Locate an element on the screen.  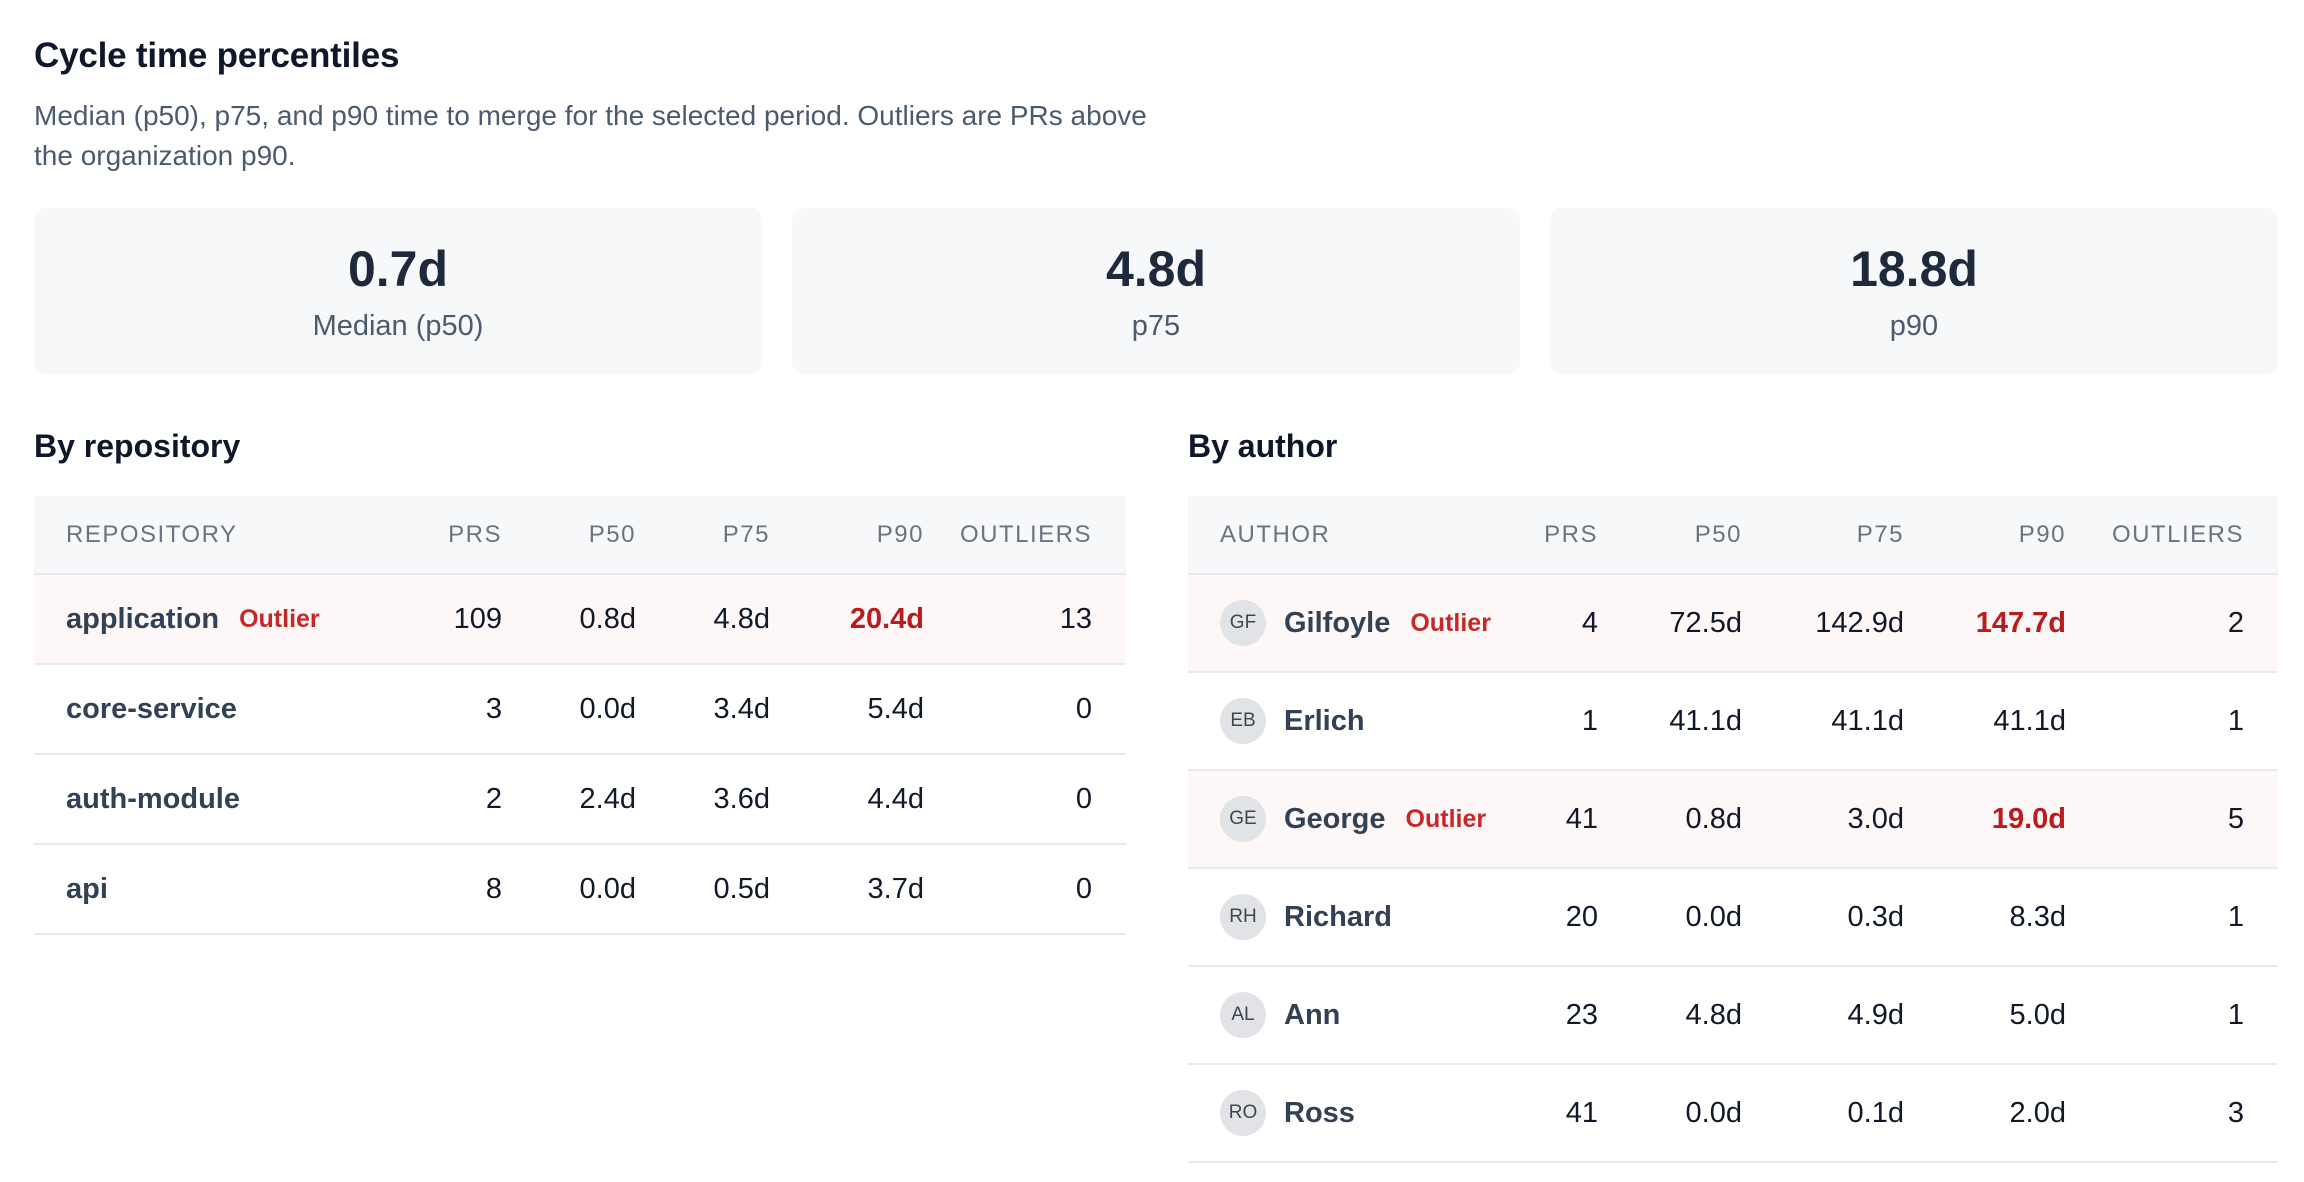
name-cell-content: RH Richard is located at coordinates (1366, 917).